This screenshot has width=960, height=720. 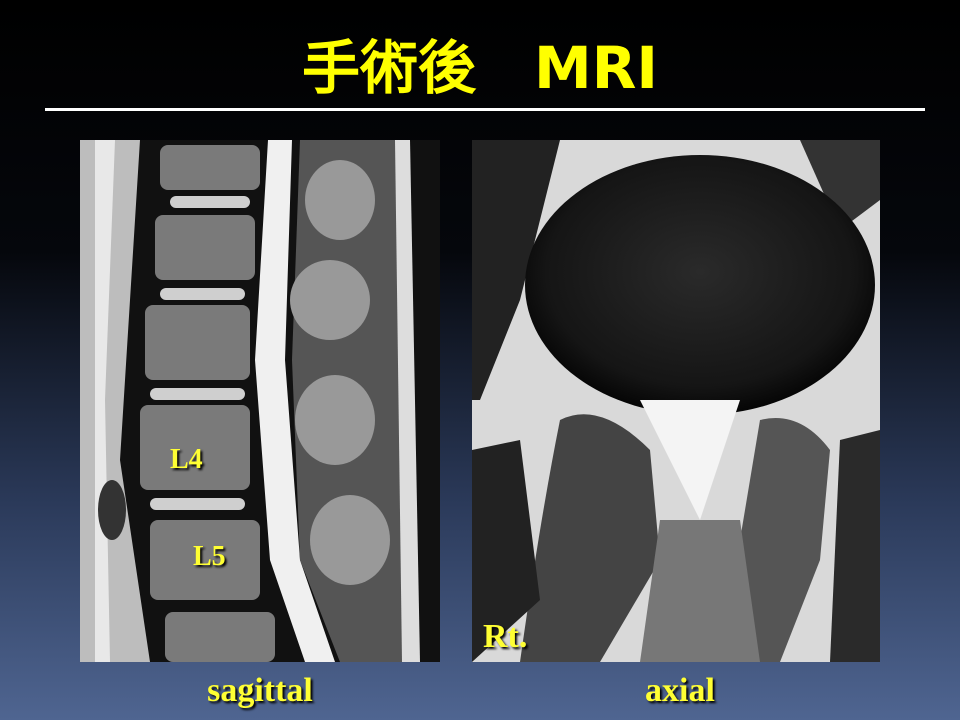 I want to click on vertebra-label: L4, so click(x=186, y=459).